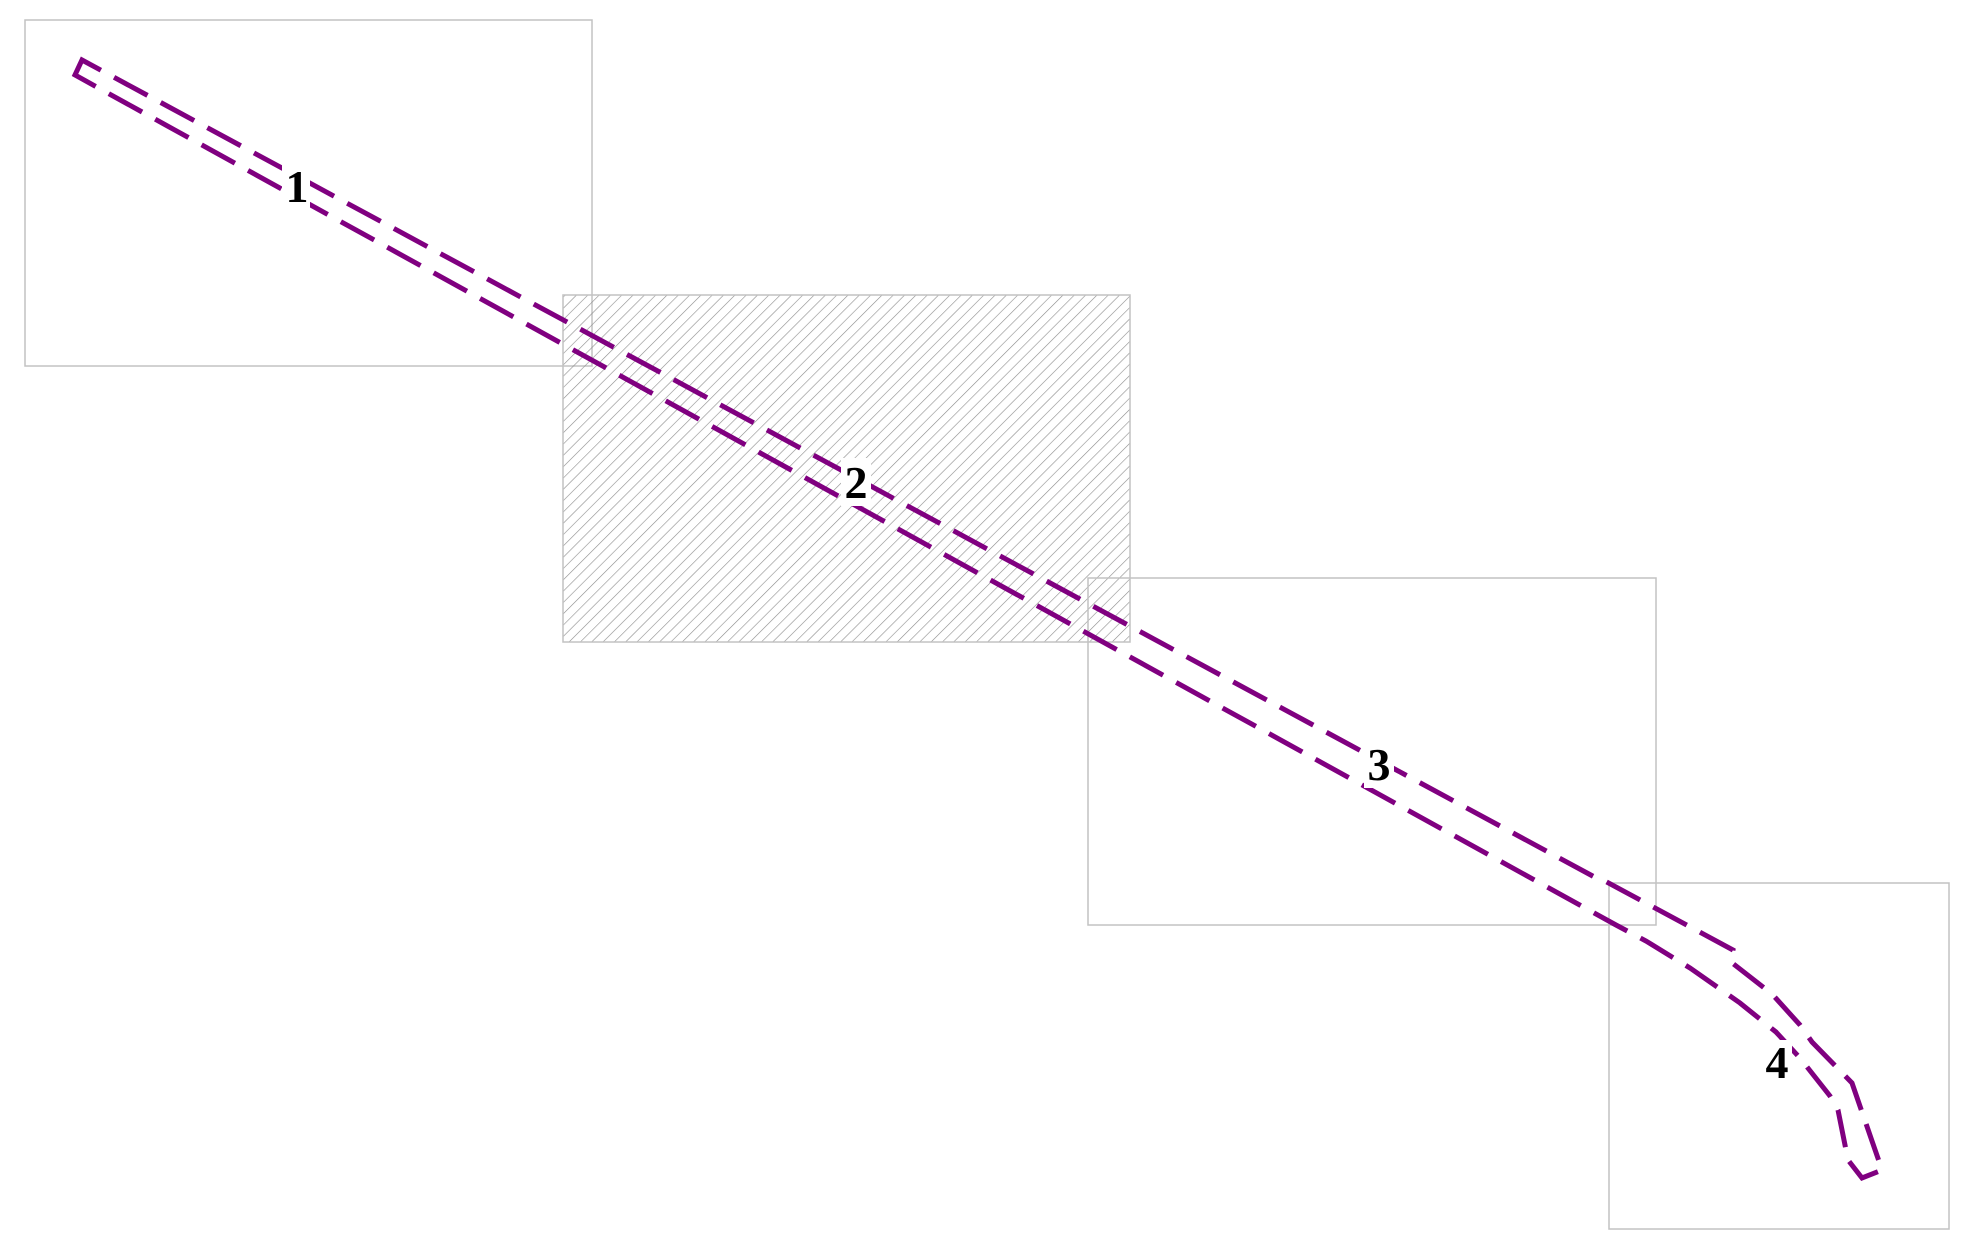 The width and height of the screenshot is (1962, 1247). I want to click on frame-label-2-group: 2, so click(856, 482).